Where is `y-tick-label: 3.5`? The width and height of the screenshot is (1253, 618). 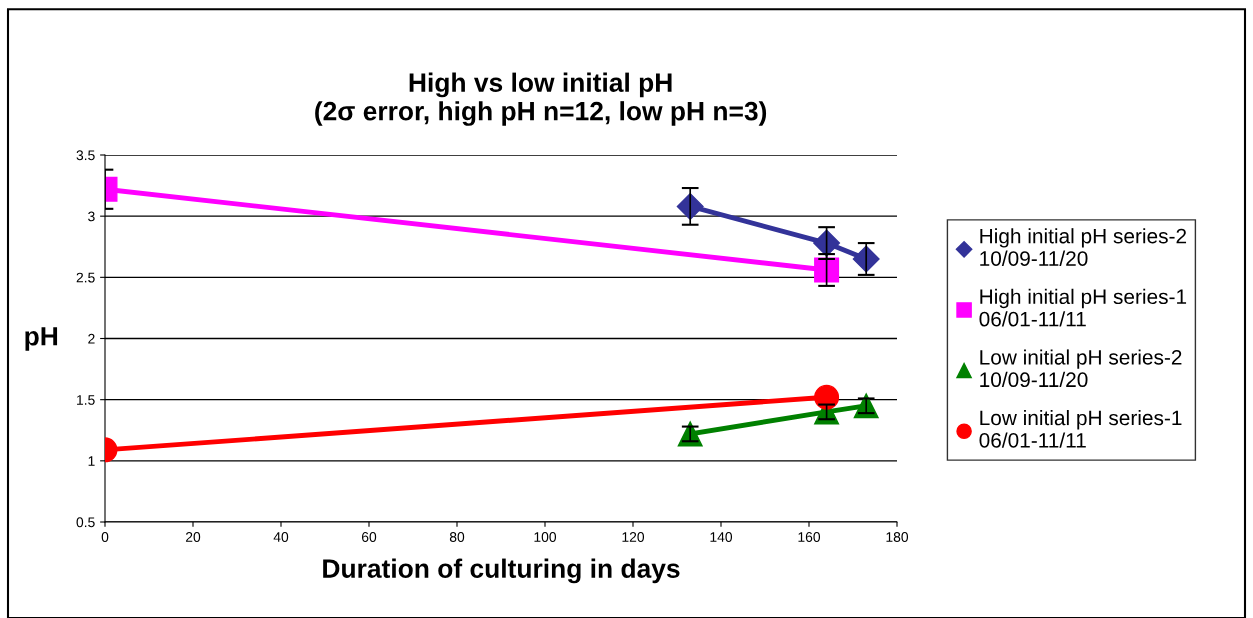
y-tick-label: 3.5 is located at coordinates (85, 155).